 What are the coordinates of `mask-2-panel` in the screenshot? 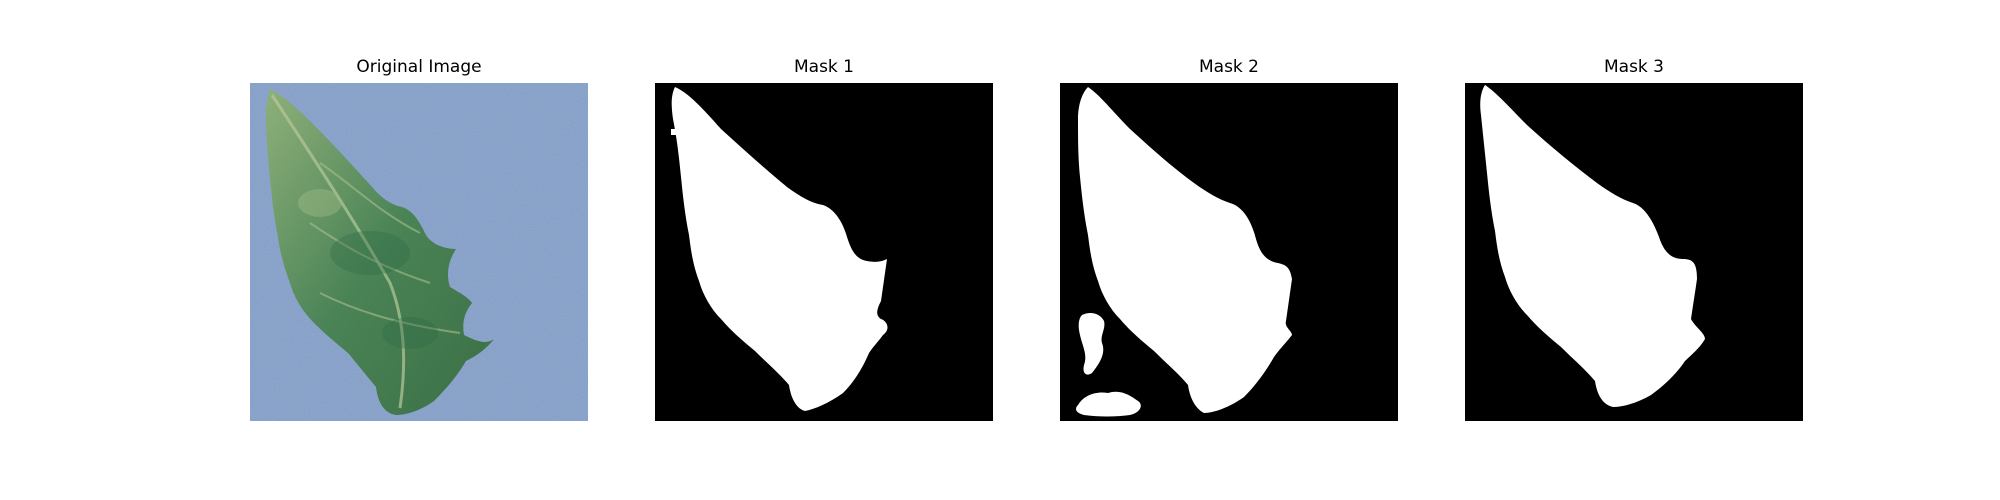 It's located at (1229, 252).